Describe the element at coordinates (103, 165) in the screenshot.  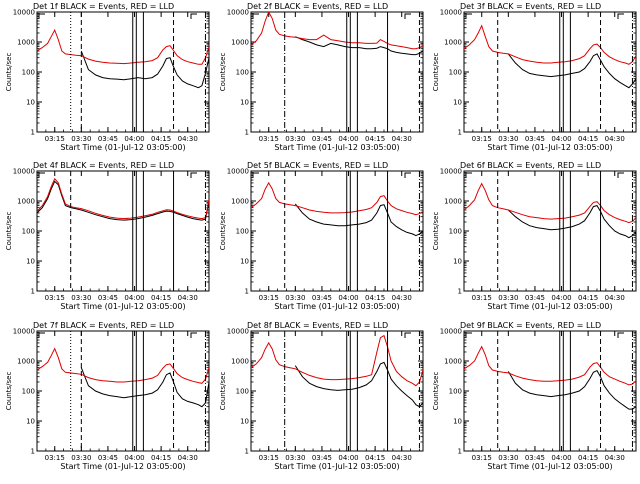
I see `panel-title: Det 4f BLACK = Events, RED = LLD` at that location.